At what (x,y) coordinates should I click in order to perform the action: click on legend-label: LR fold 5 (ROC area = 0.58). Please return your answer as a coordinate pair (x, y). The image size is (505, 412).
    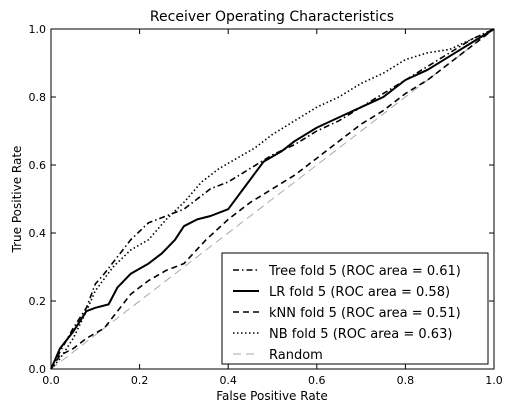
    Looking at the image, I should click on (359, 292).